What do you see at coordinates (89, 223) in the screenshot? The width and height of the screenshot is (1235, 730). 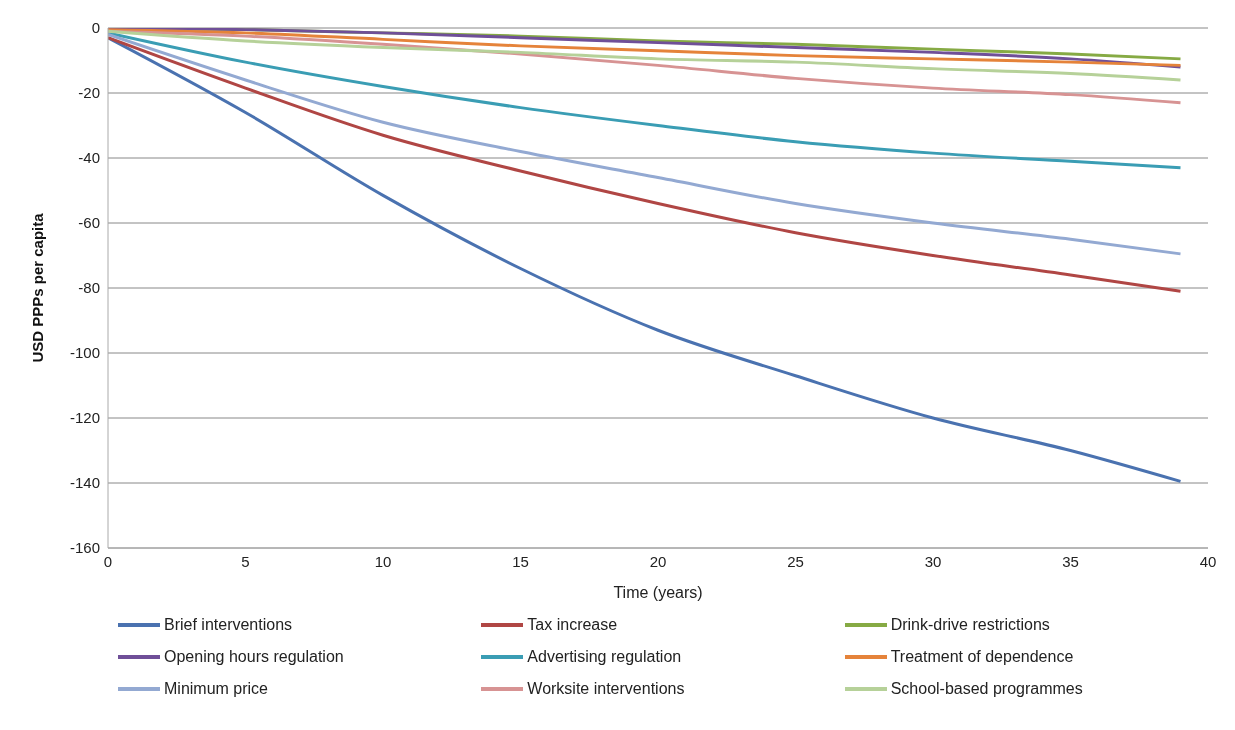 I see `y-tick-label: -60` at bounding box center [89, 223].